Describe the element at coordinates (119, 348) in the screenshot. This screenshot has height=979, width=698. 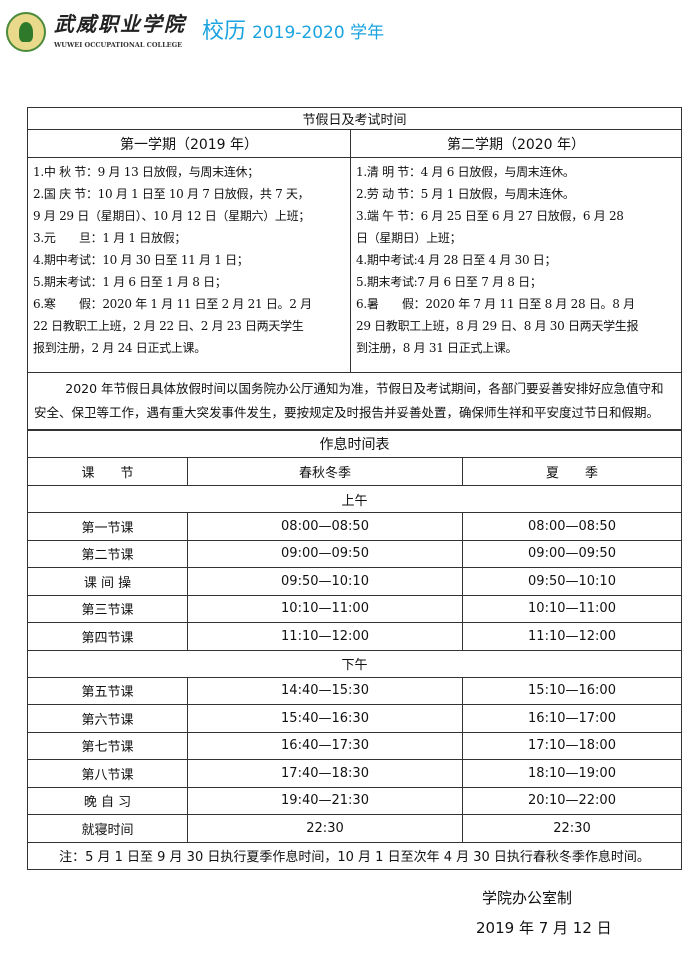
I see `sem1-line: 报到注册，2 月 24 日正式上课。` at that location.